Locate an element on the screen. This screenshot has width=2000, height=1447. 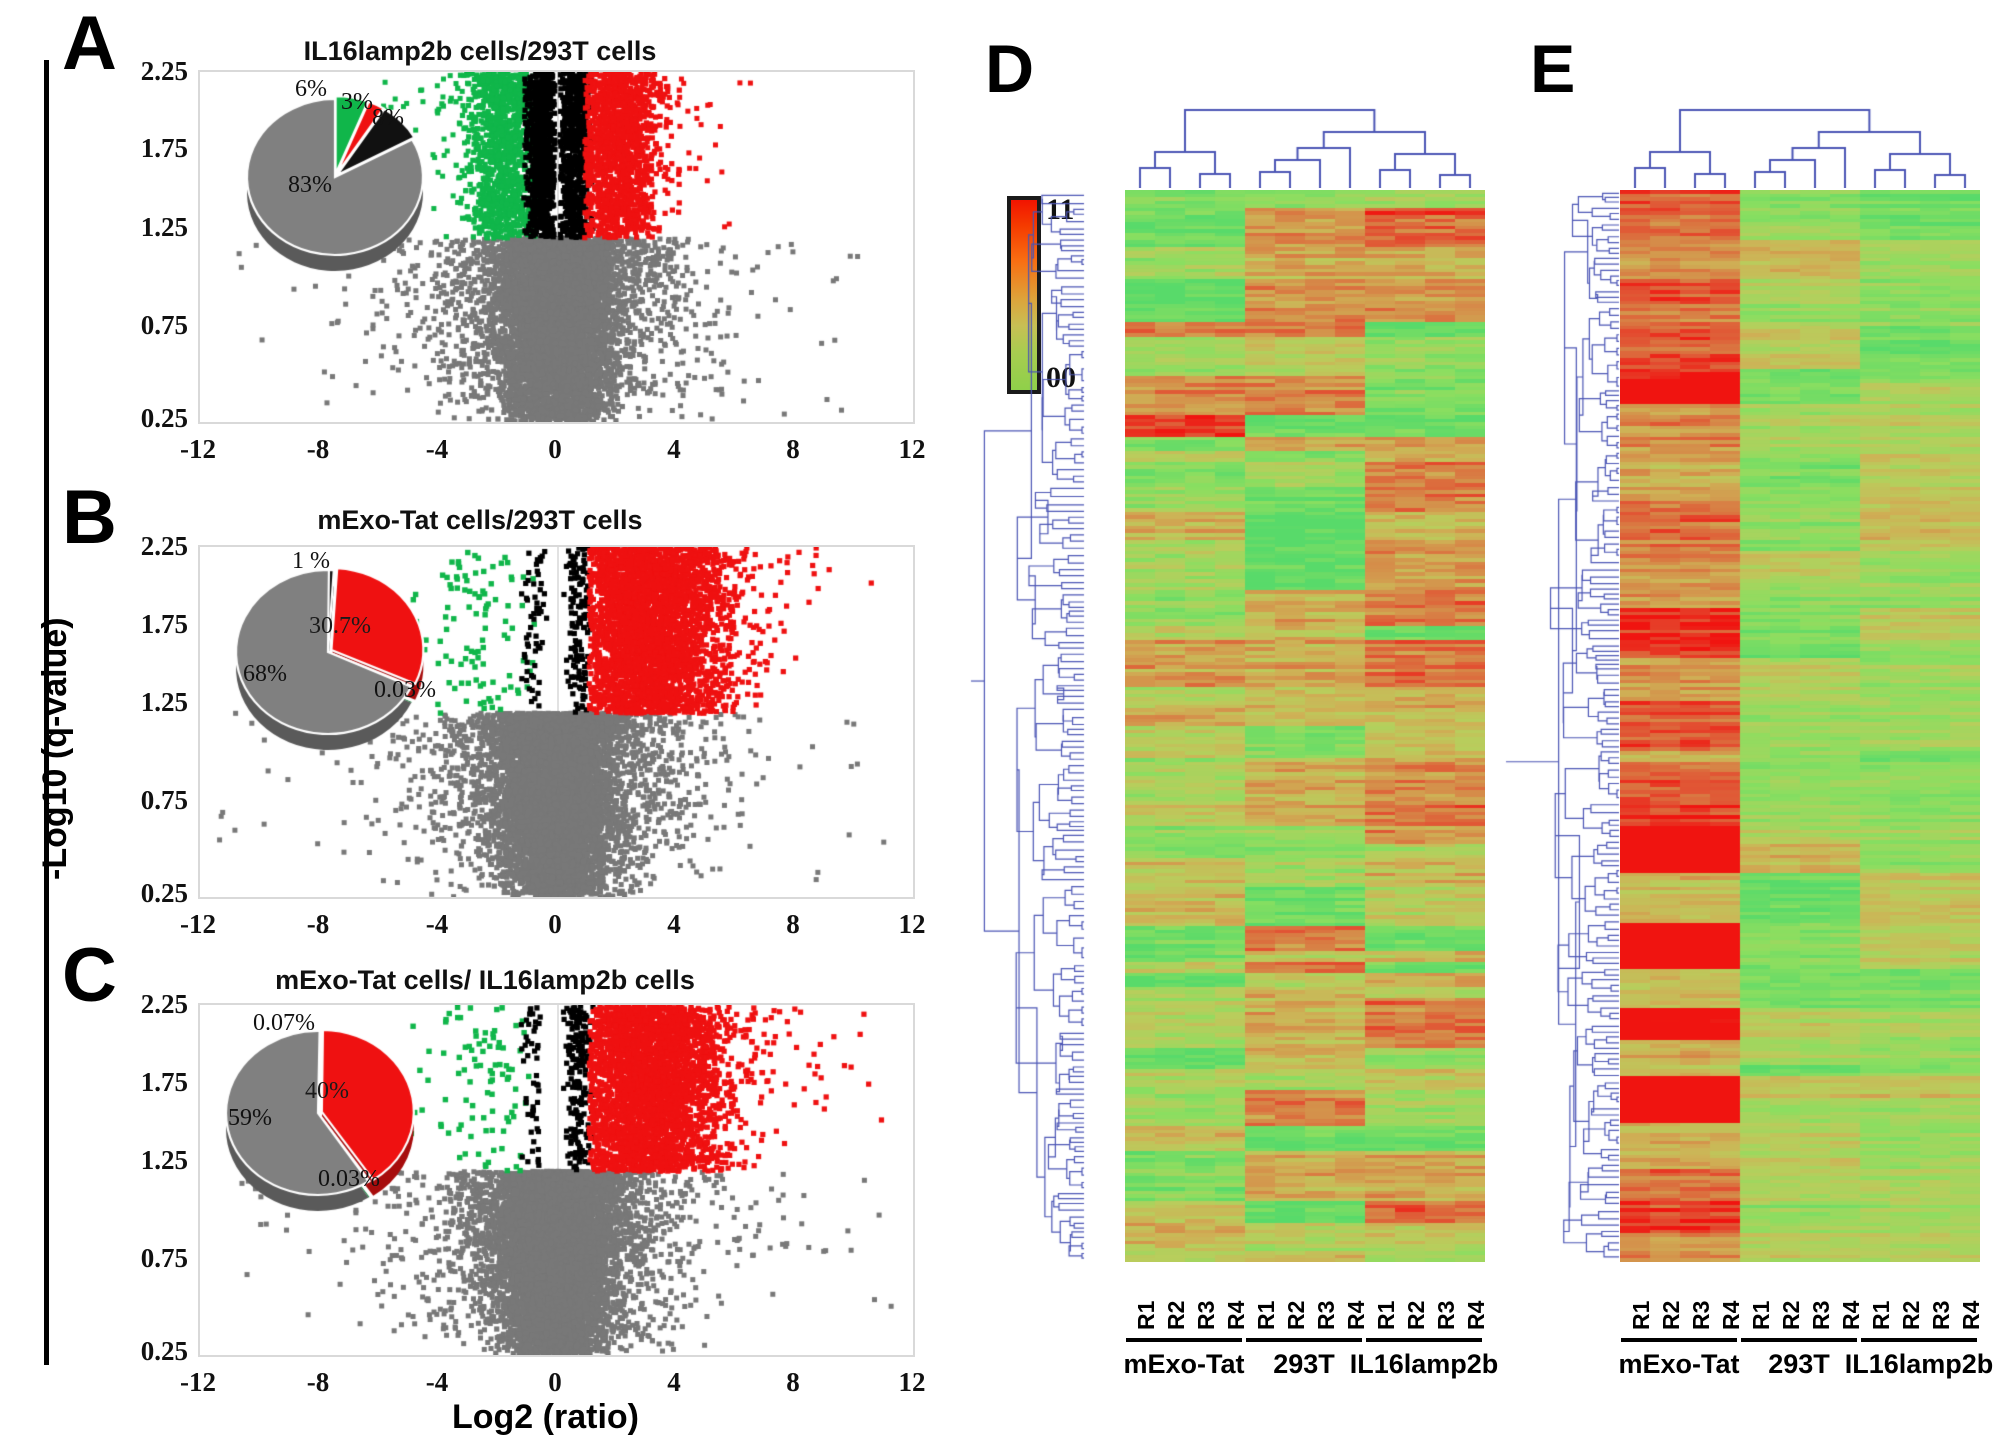
panel-c-xtick-6: 12 is located at coordinates (912, 1382).